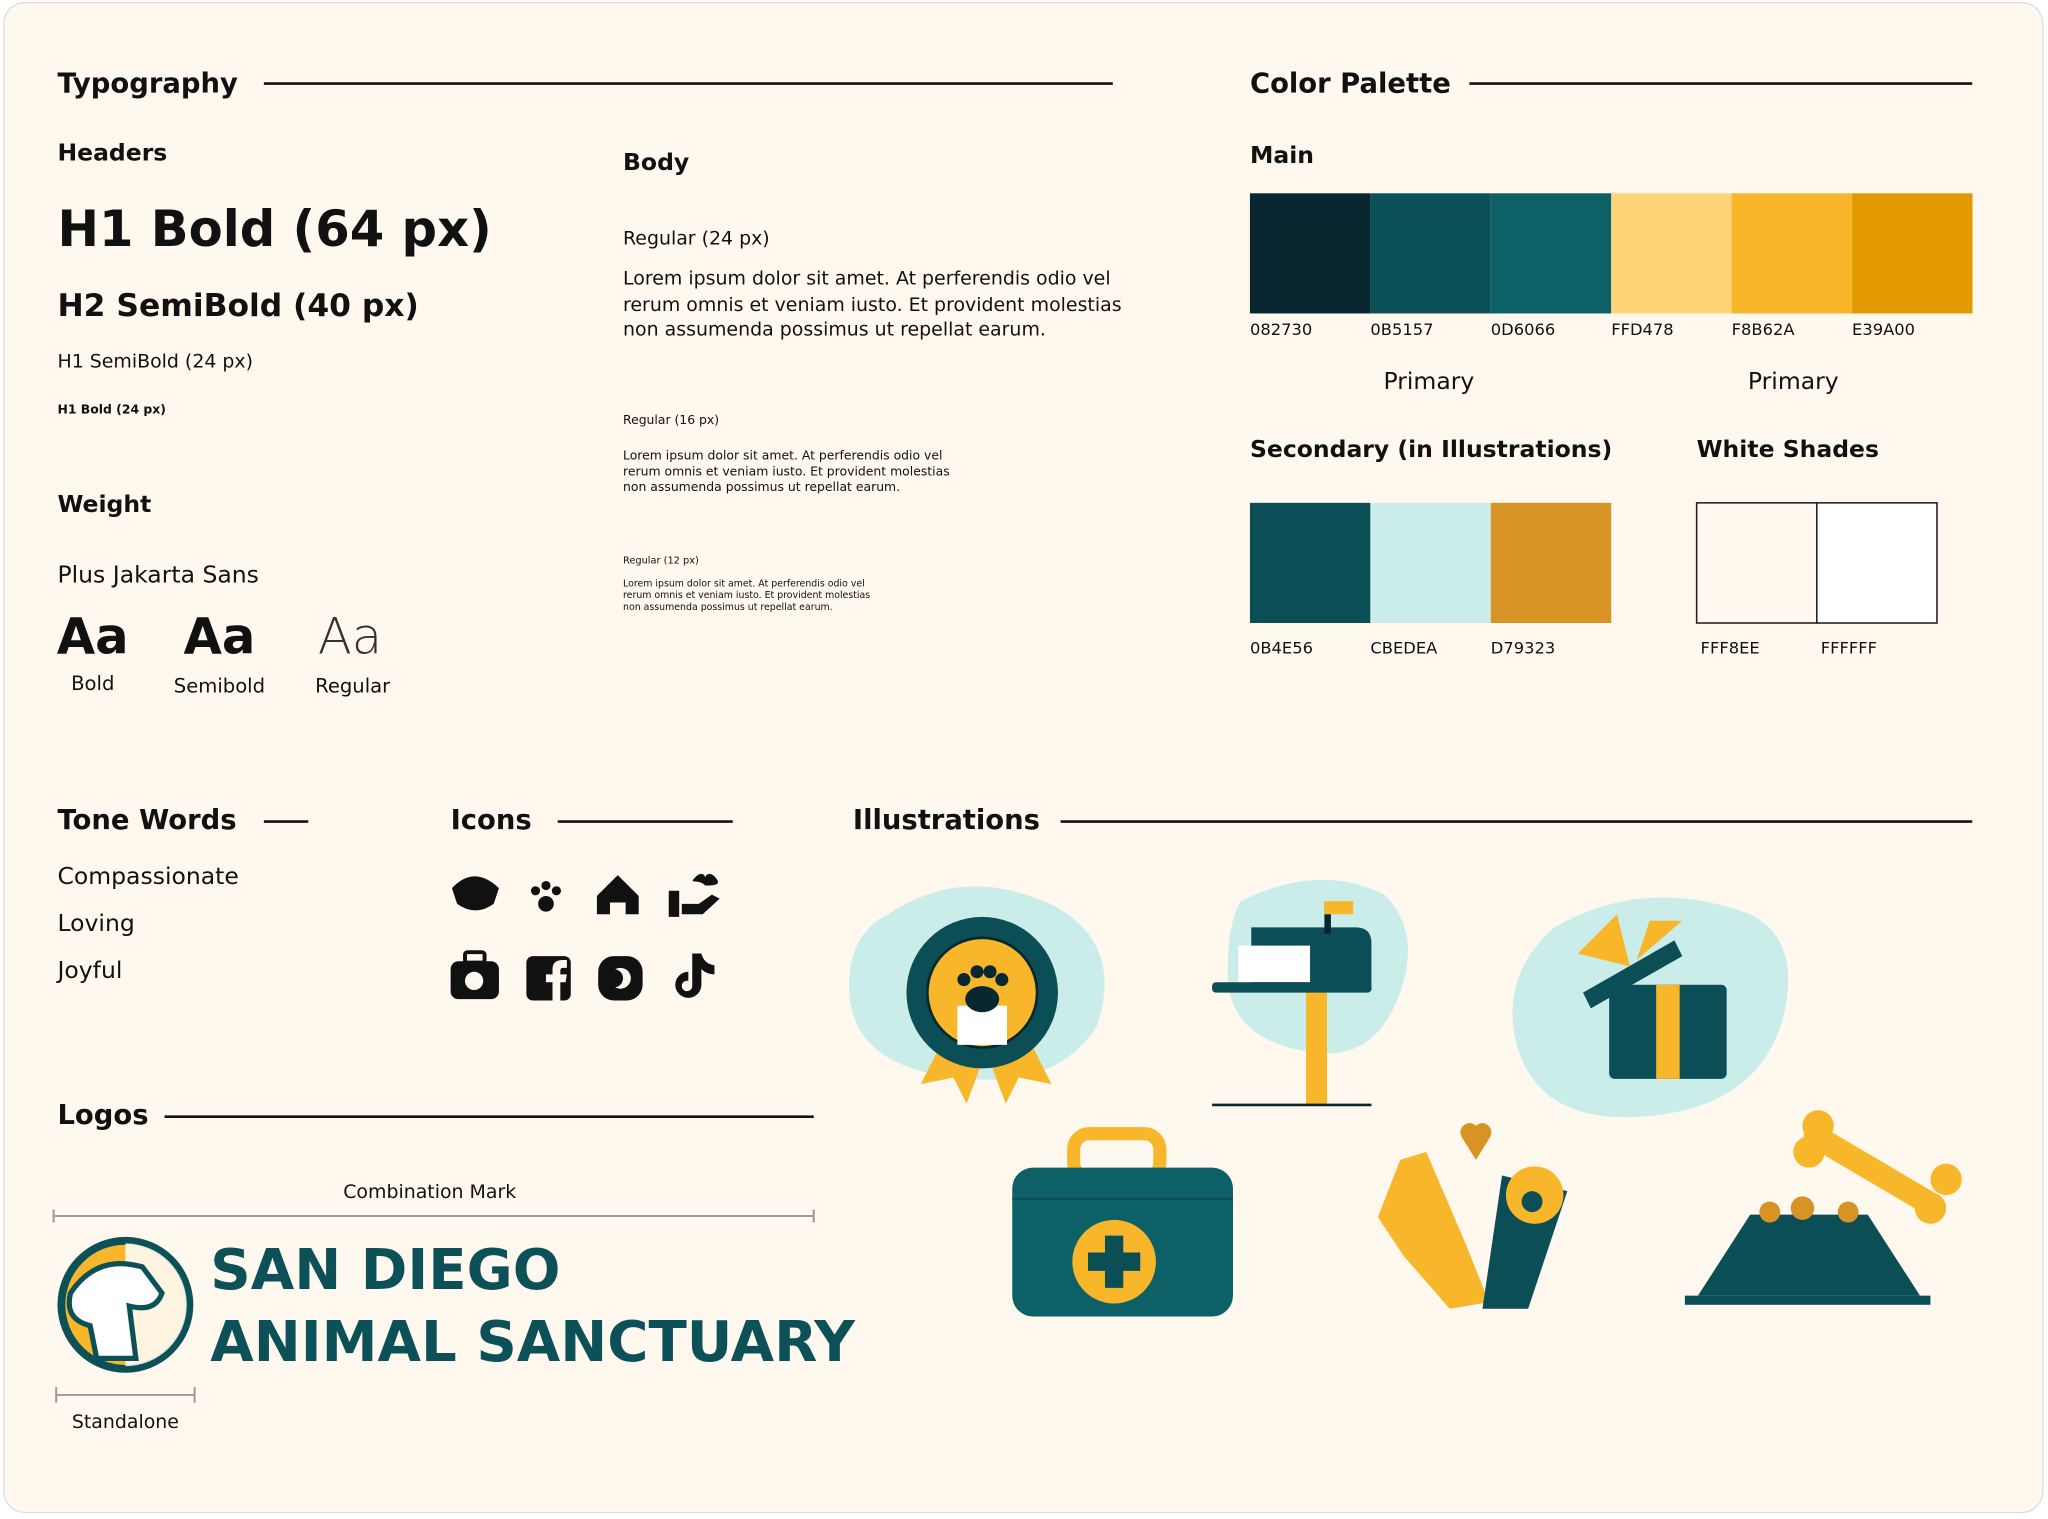  Describe the element at coordinates (661, 560) in the screenshot. I see `body-size-label: Regular (12 px)` at that location.